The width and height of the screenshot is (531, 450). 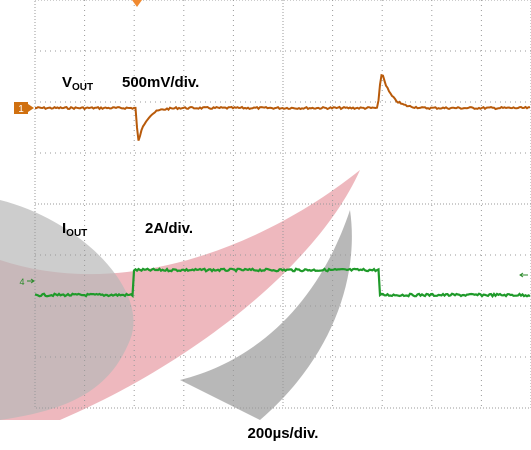 What do you see at coordinates (283, 433) in the screenshot?
I see `timebase-label: 200µs/div.` at bounding box center [283, 433].